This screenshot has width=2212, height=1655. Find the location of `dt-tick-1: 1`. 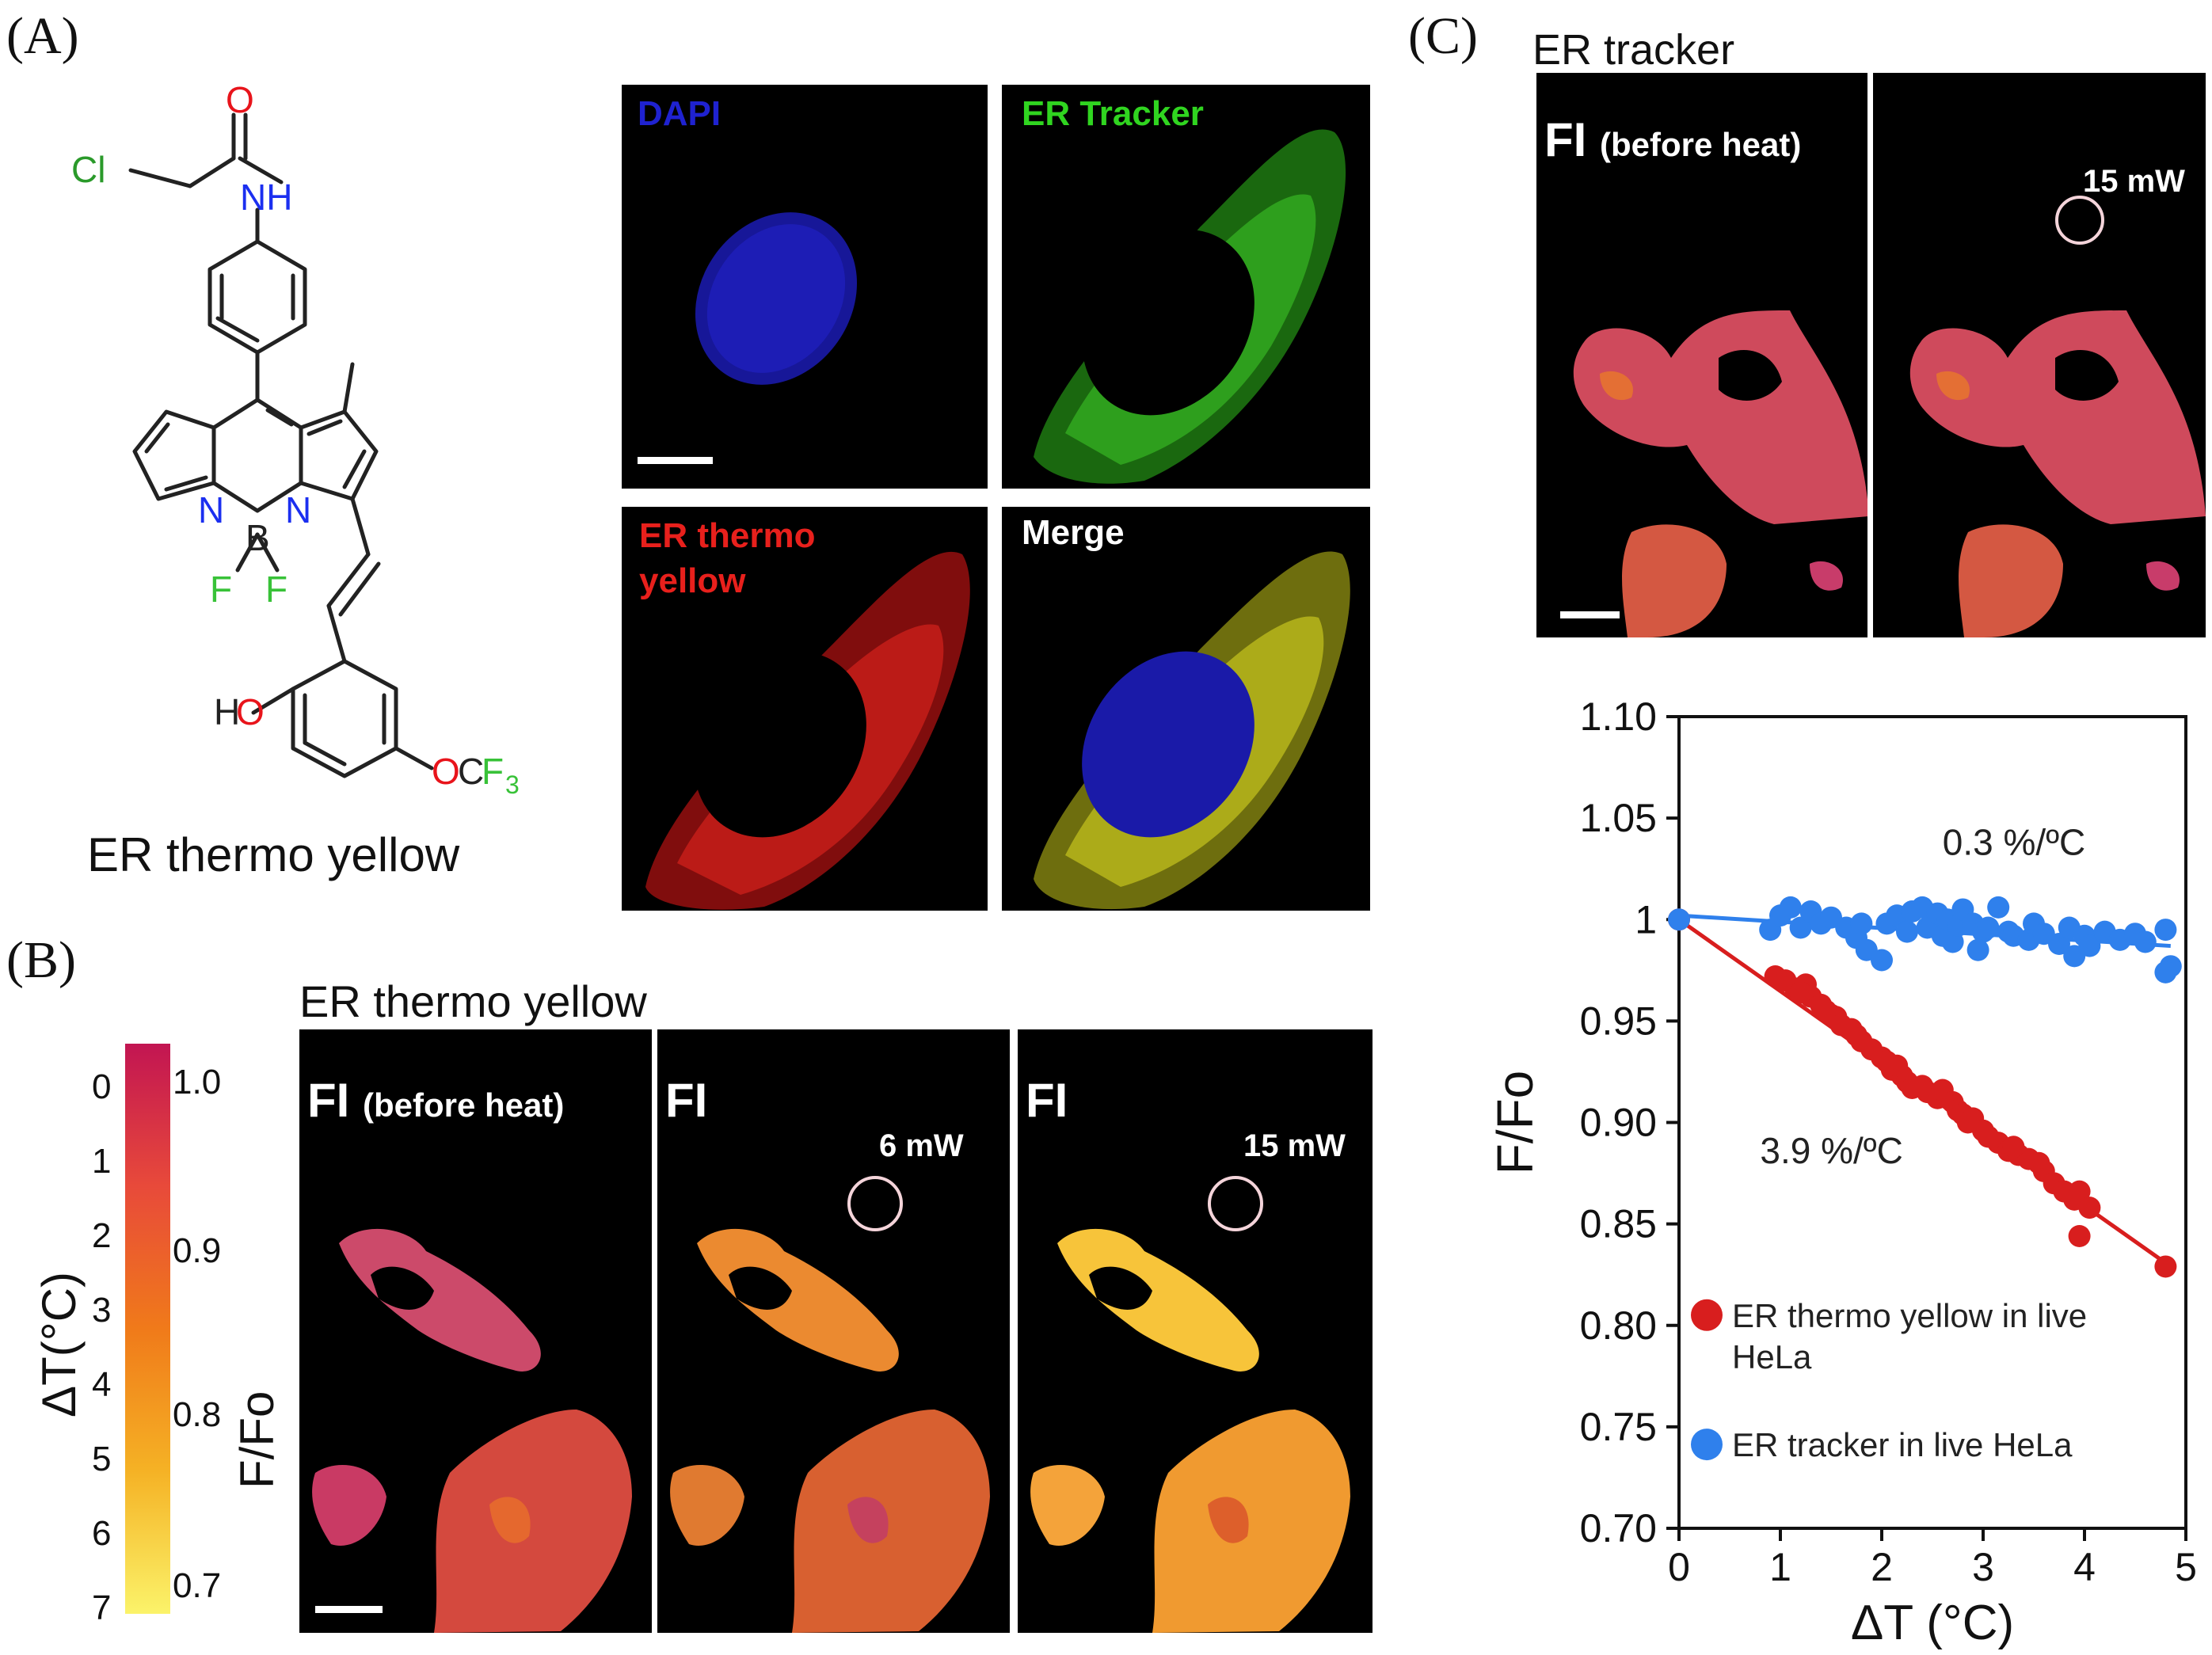

dt-tick-1: 1 is located at coordinates (102, 1161).